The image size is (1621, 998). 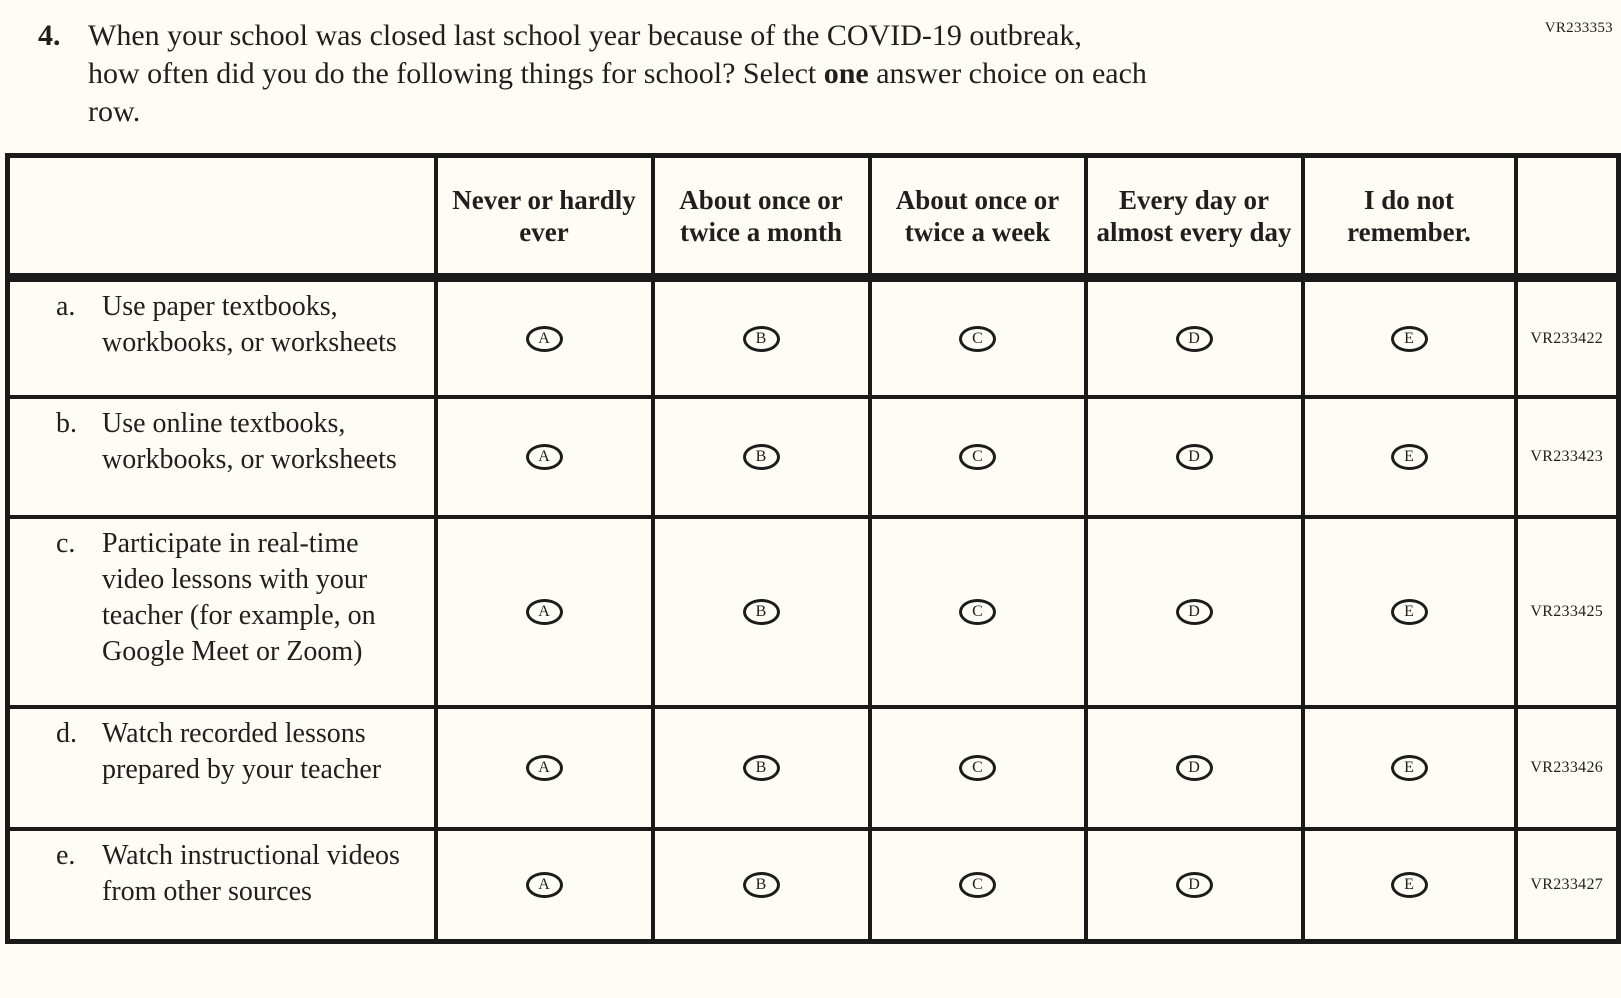 I want to click on answer-bubble-b-E: E, so click(x=1409, y=457).